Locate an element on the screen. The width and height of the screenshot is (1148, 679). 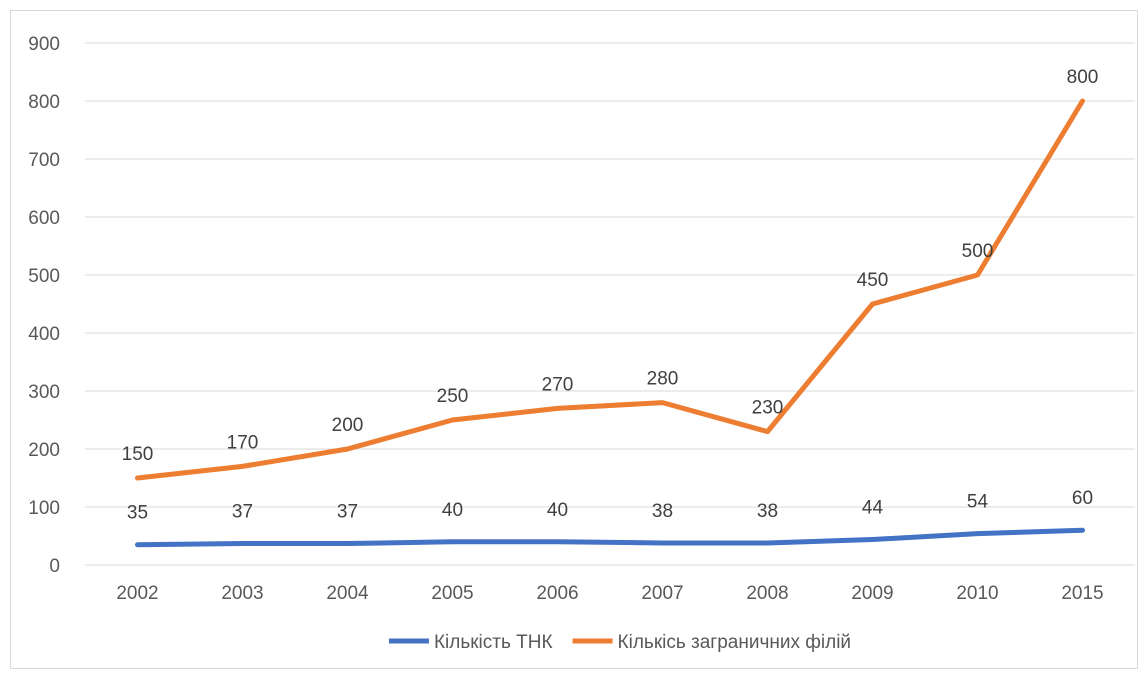
x-tick-label: 2002 is located at coordinates (137, 593).